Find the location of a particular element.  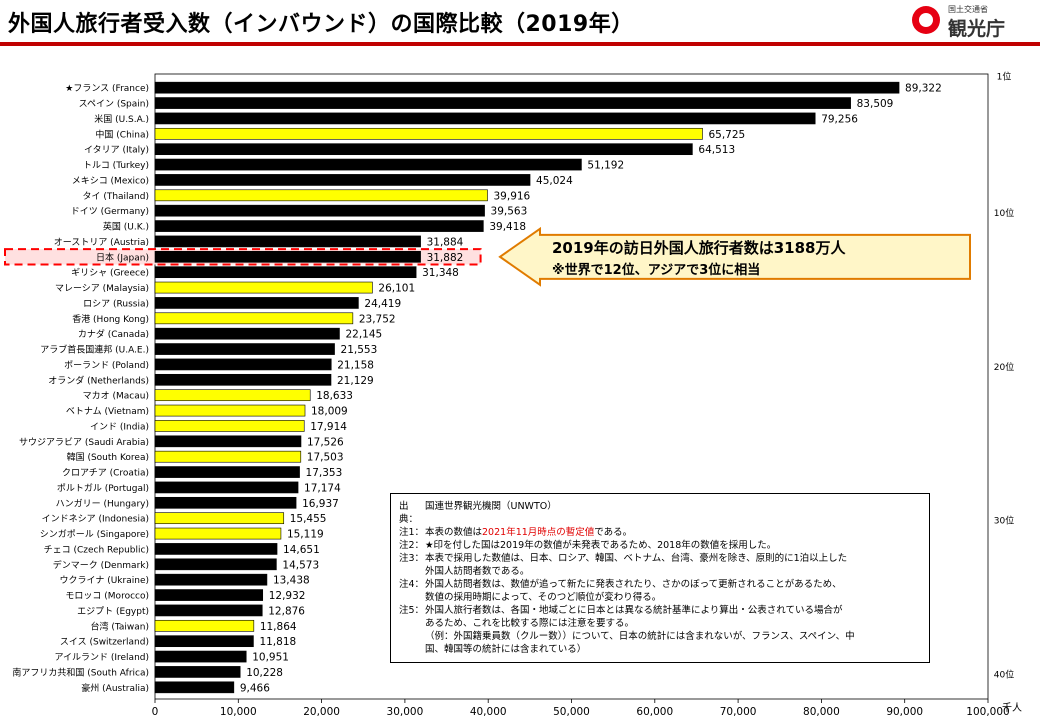

value-label: 22,145 is located at coordinates (363, 335).